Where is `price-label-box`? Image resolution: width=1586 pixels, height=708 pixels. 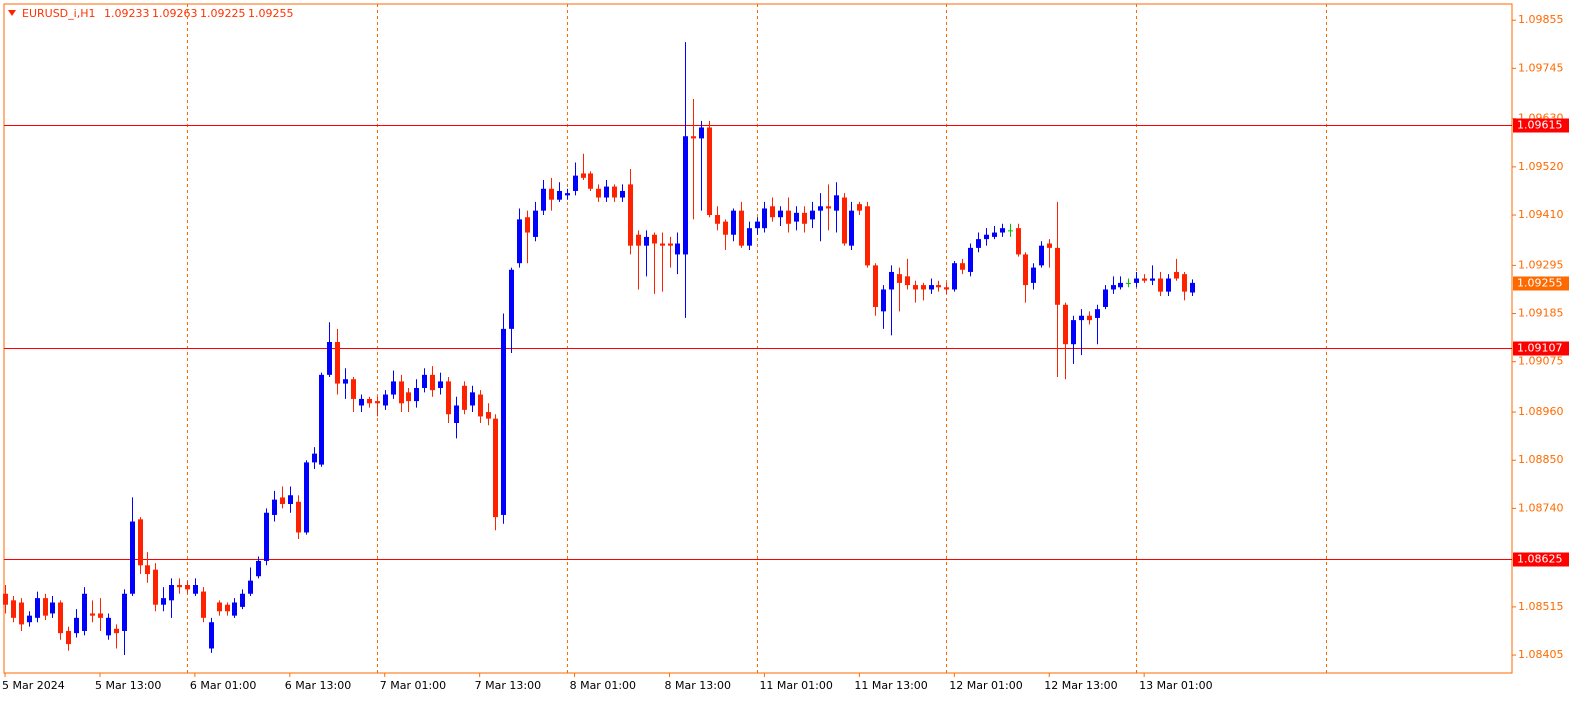 price-label-box is located at coordinates (1541, 348).